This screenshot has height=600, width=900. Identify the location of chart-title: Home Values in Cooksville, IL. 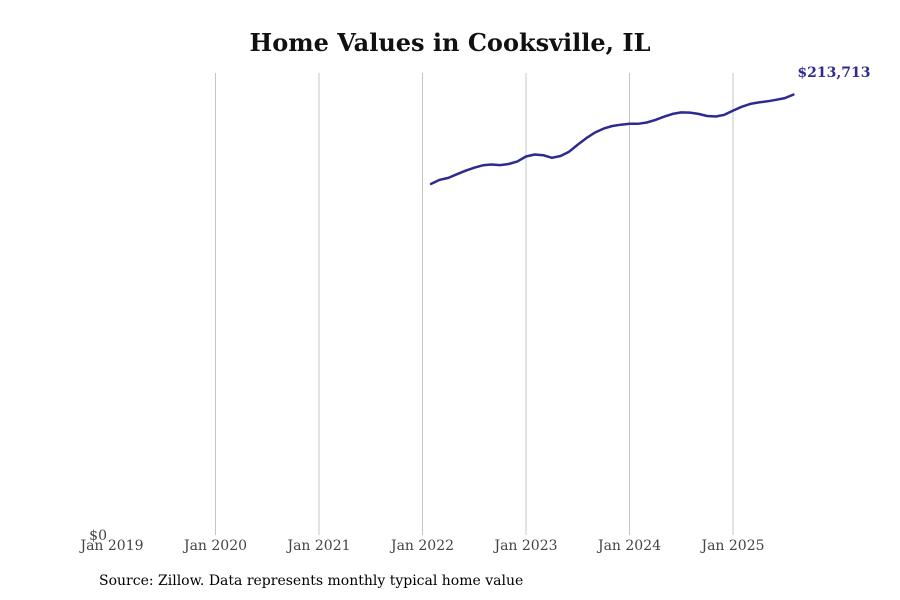
(450, 42).